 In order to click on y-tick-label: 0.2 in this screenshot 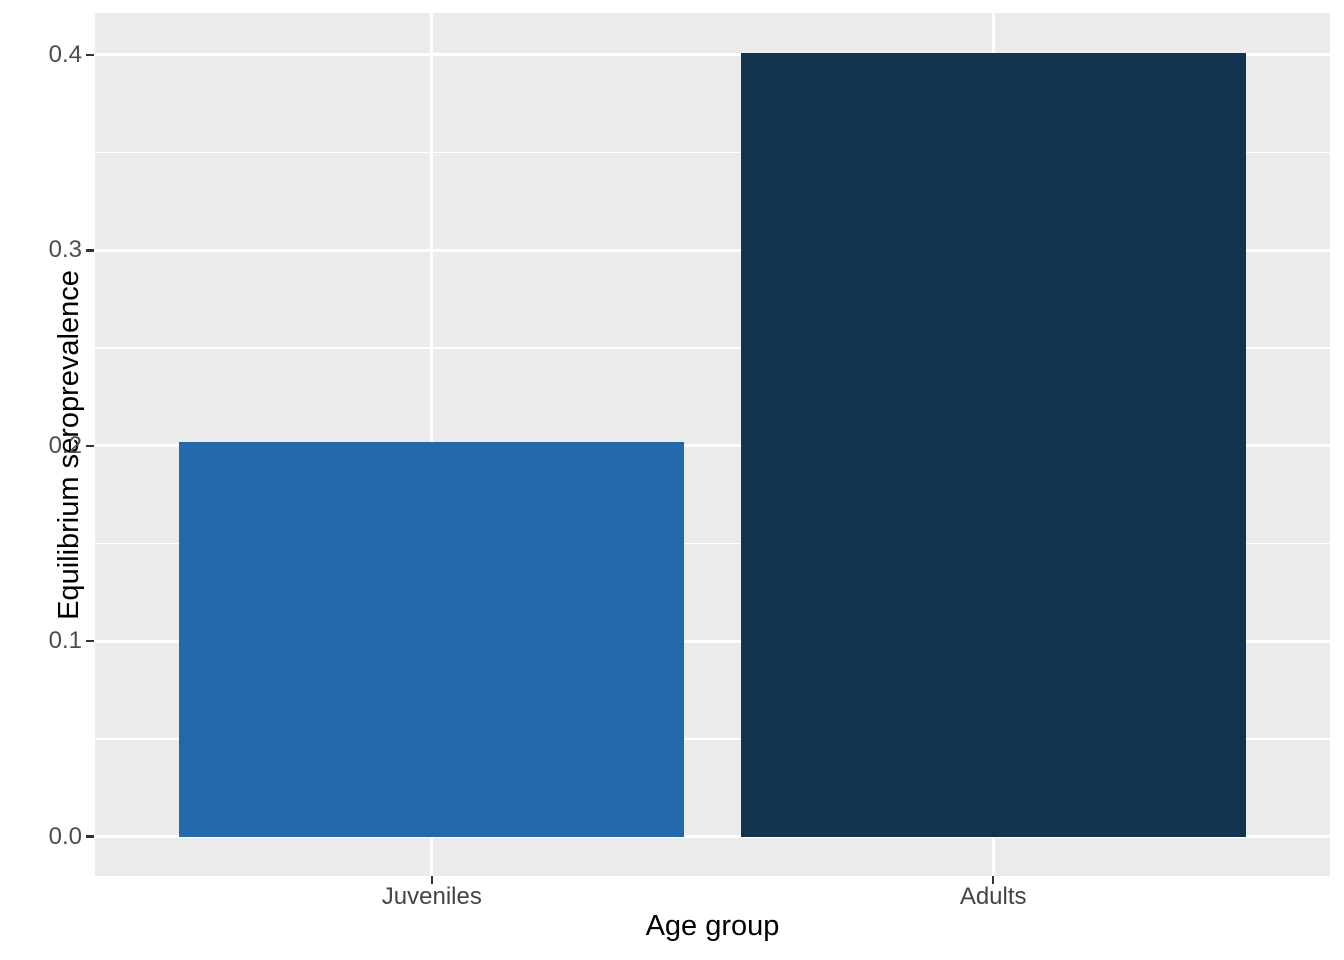, I will do `click(65, 445)`.